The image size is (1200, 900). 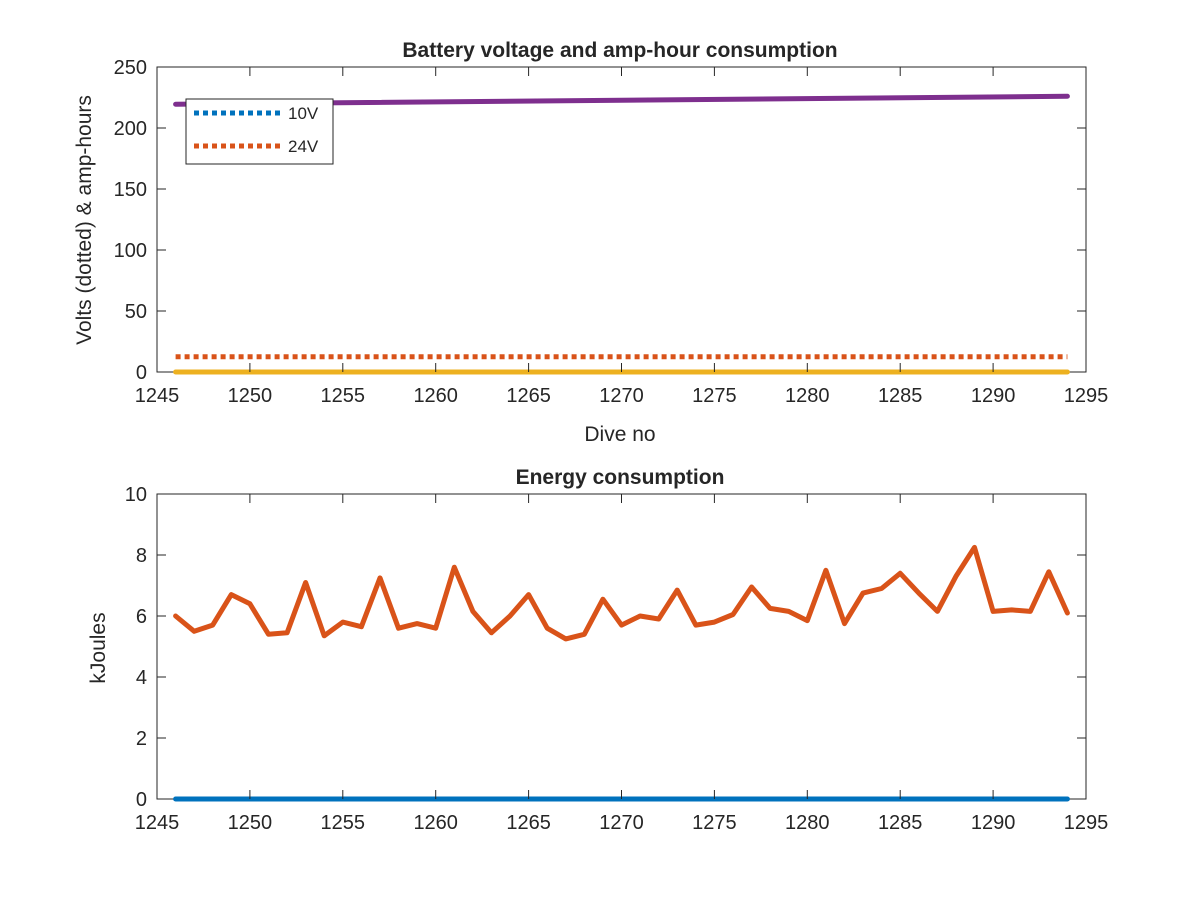 What do you see at coordinates (435, 823) in the screenshot?
I see `energy-x-tick-label: 1260` at bounding box center [435, 823].